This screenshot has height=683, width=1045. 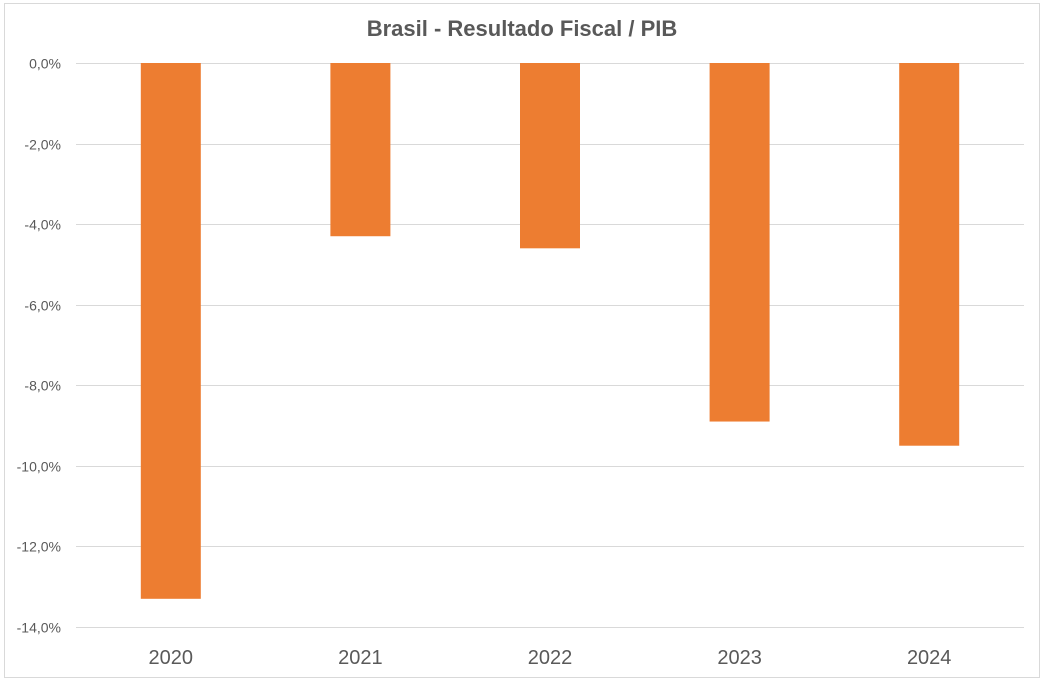 What do you see at coordinates (929, 254) in the screenshot?
I see `bar-2024` at bounding box center [929, 254].